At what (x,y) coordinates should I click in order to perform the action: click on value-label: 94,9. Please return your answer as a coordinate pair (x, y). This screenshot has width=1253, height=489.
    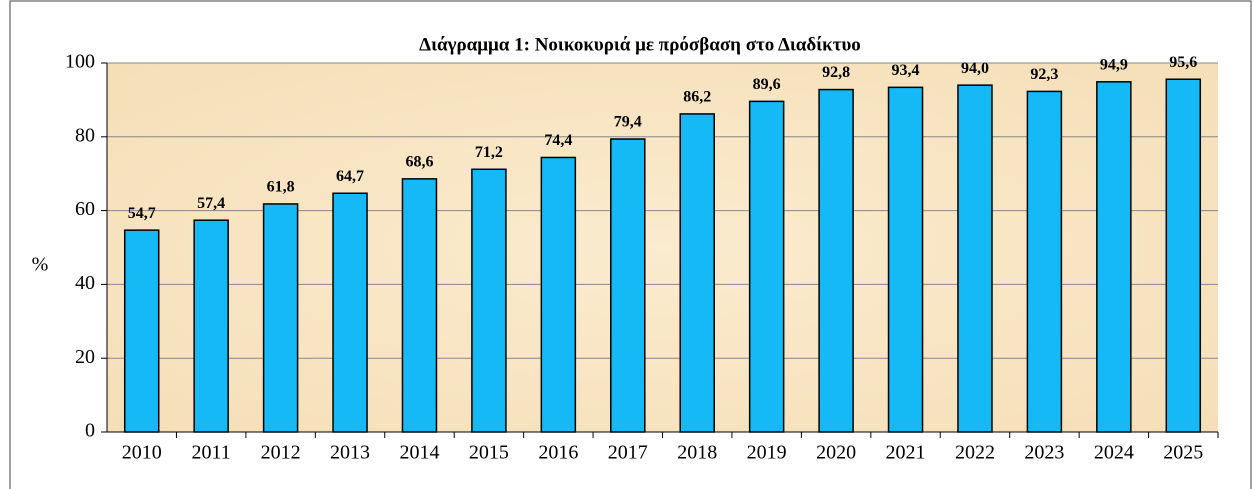
    Looking at the image, I should click on (1114, 64).